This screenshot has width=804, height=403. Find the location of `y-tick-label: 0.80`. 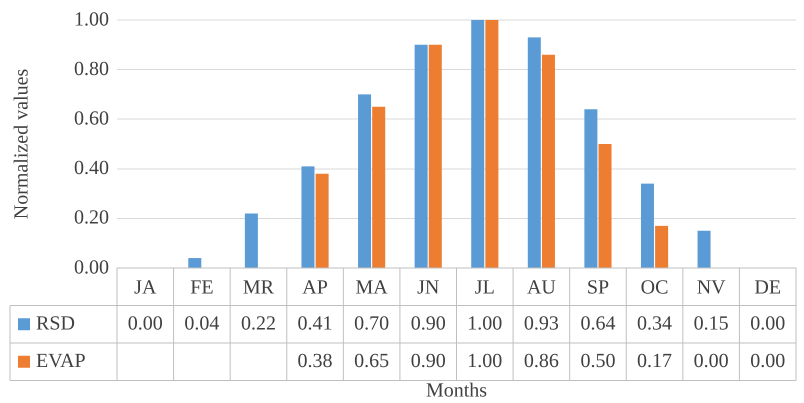

y-tick-label: 0.80 is located at coordinates (91, 69).